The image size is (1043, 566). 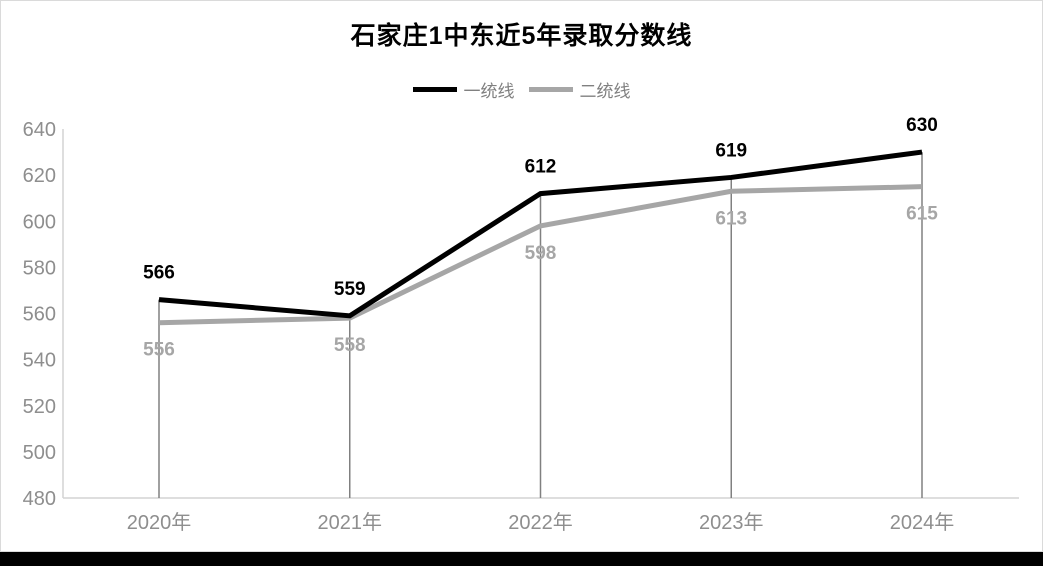 I want to click on y-tick-label: 520, so click(x=39, y=407).